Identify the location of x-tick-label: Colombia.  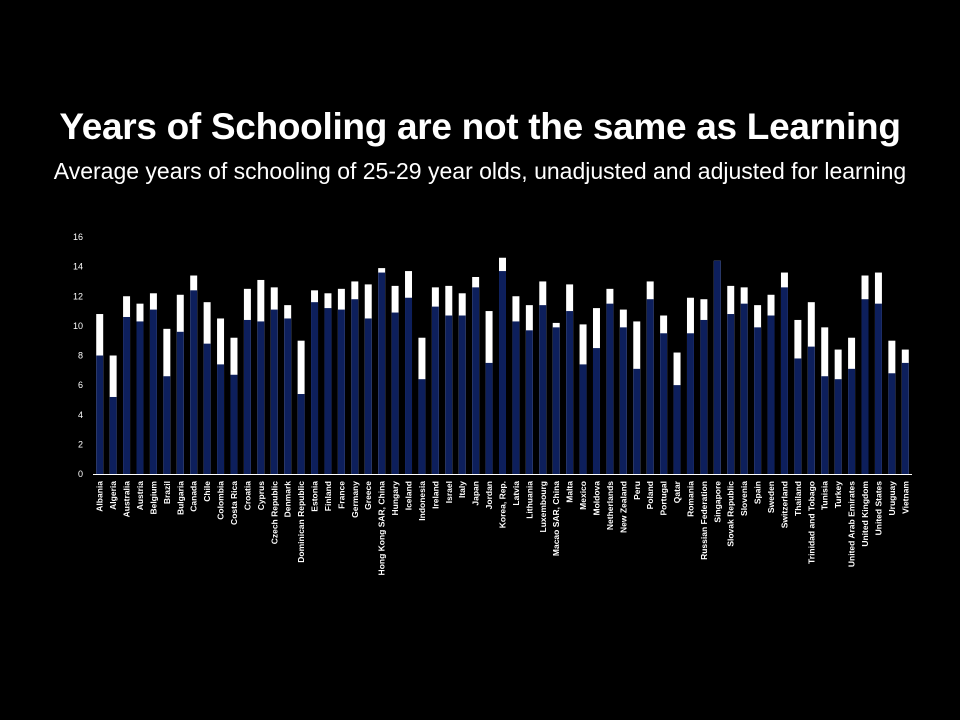
(221, 500).